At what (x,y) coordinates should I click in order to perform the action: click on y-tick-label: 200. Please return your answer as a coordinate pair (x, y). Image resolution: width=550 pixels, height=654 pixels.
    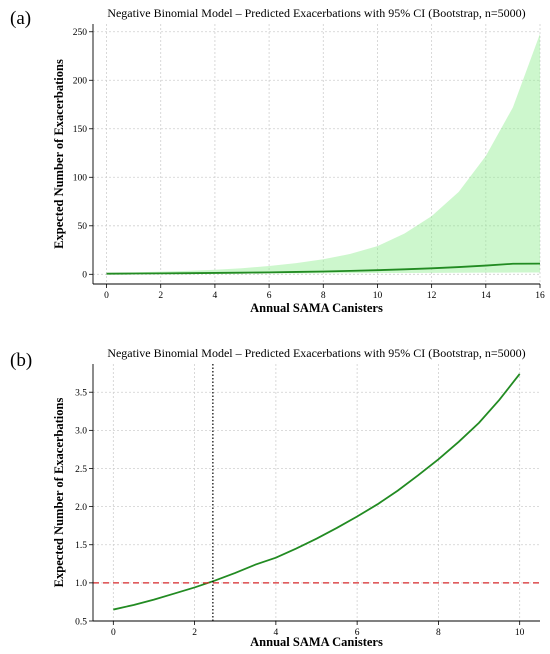
    Looking at the image, I should click on (80, 82).